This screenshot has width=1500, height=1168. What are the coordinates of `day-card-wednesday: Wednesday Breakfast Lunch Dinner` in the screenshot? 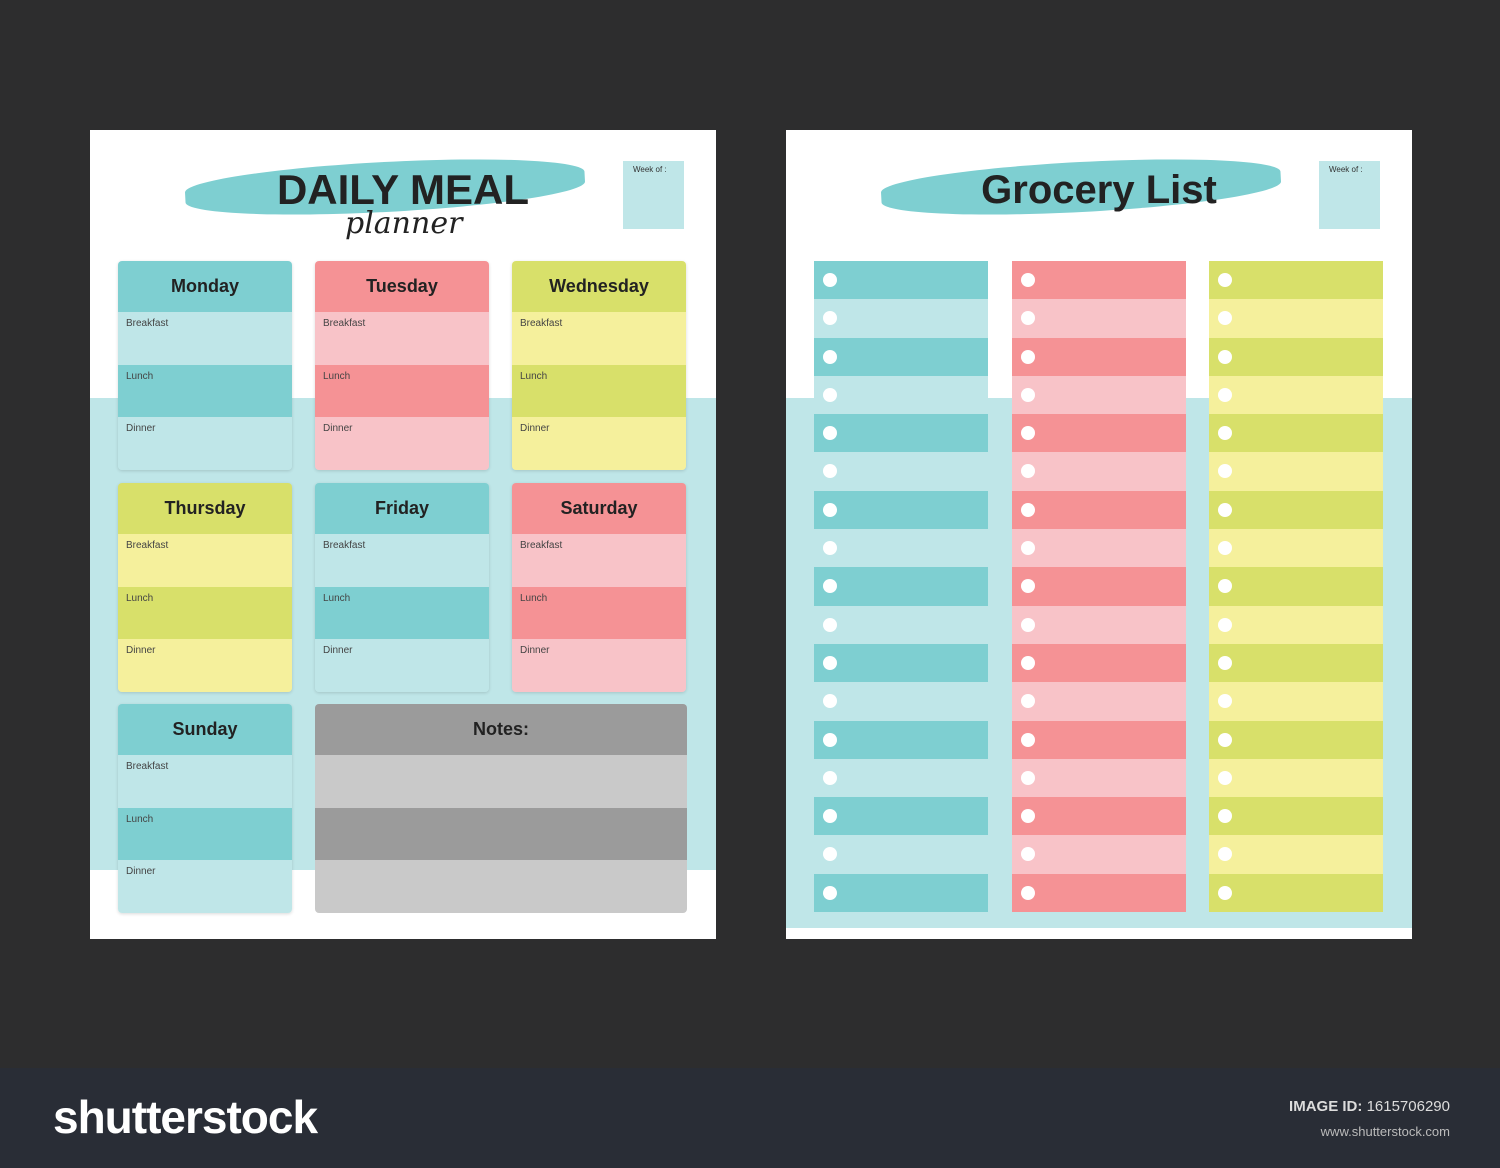 It's located at (599, 365).